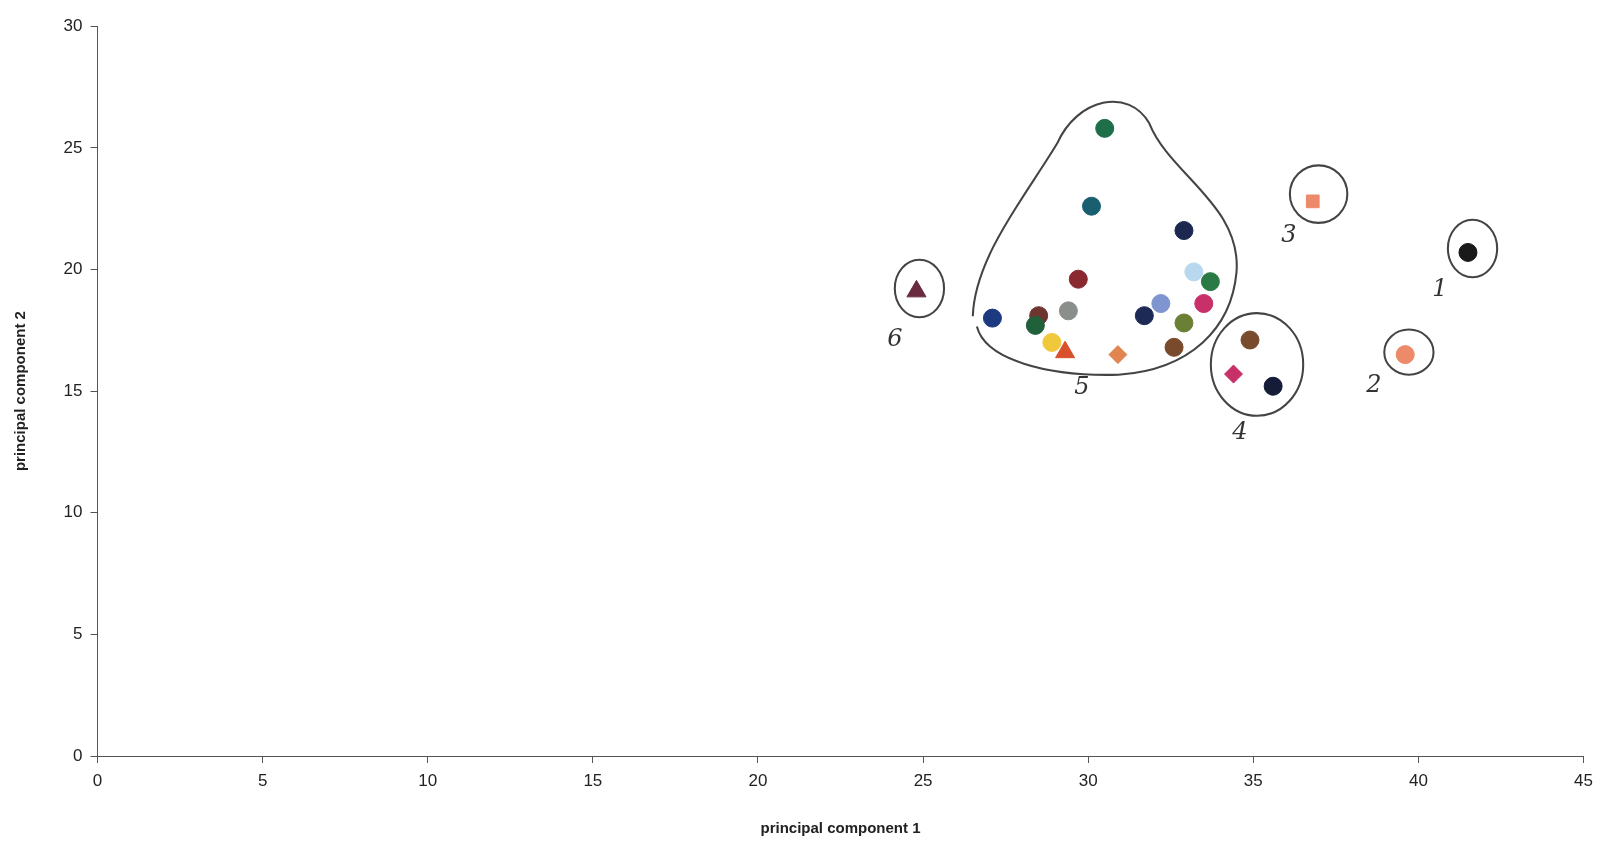 This screenshot has width=1609, height=850. Describe the element at coordinates (78, 755) in the screenshot. I see `y-tick-label: 0` at that location.